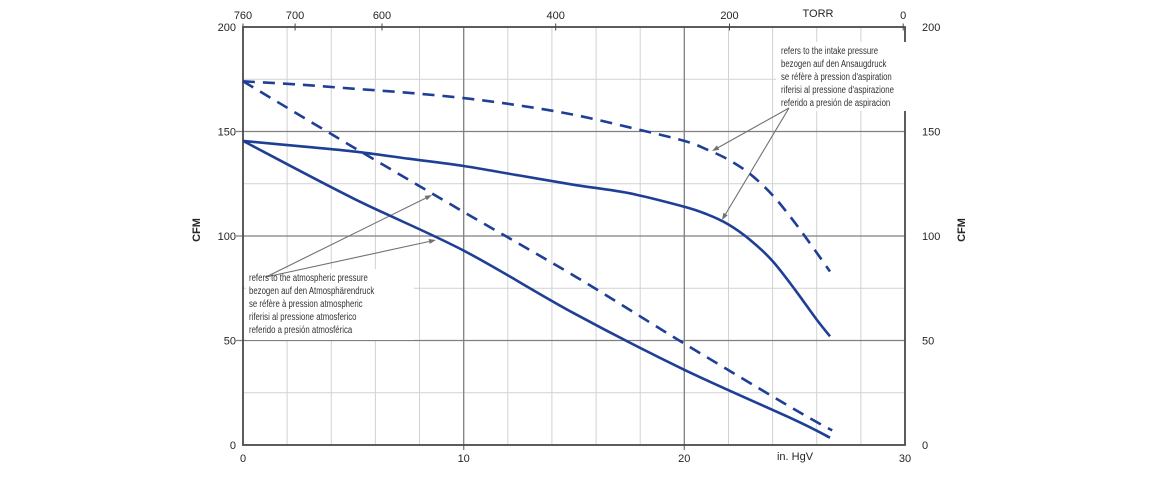 The image size is (1160, 480). Describe the element at coordinates (837, 90) in the screenshot. I see `annotation-line-it: riferisi al pressione d'aspirazione` at that location.